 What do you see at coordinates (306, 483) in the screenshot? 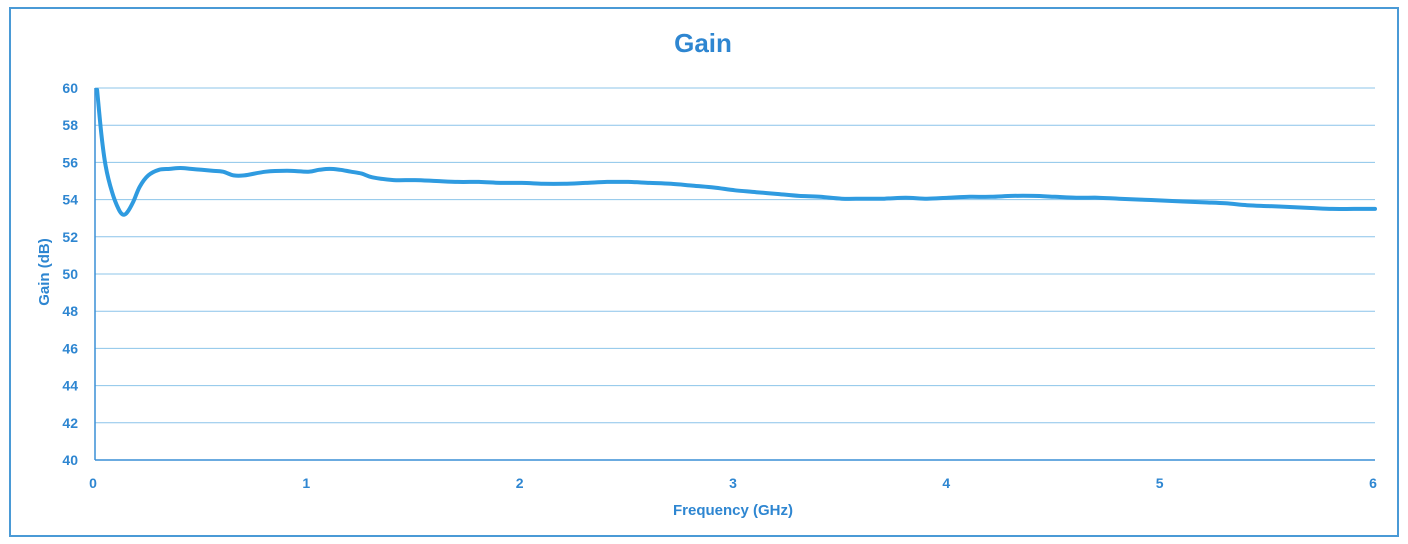
I see `x-tick-label: 1` at bounding box center [306, 483].